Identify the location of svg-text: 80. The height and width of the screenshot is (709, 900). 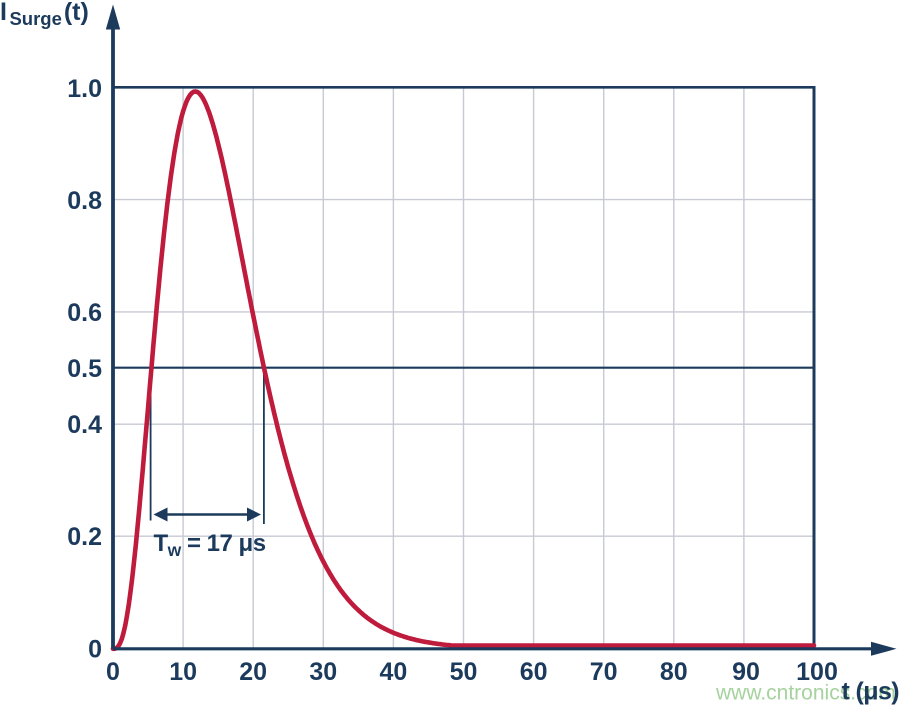
(674, 672).